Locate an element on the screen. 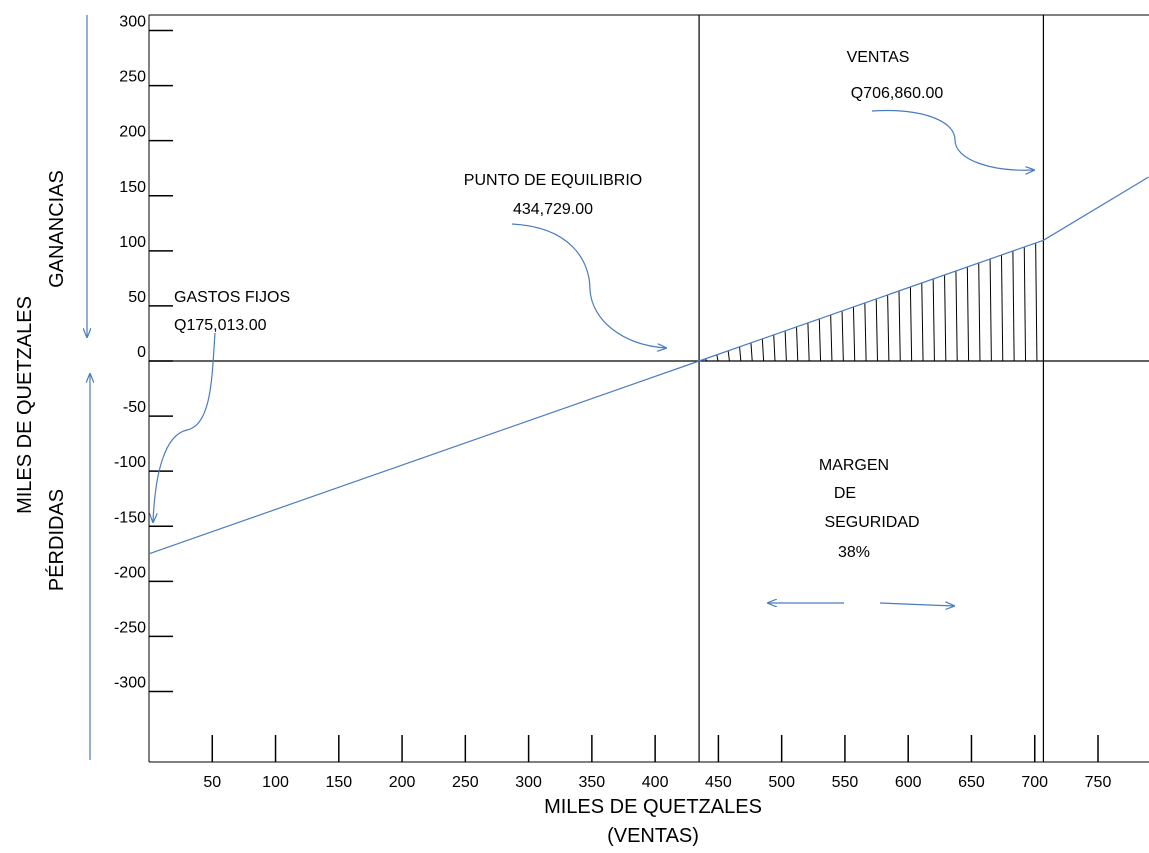 The height and width of the screenshot is (853, 1149). x-tick-label: 450 is located at coordinates (718, 782).